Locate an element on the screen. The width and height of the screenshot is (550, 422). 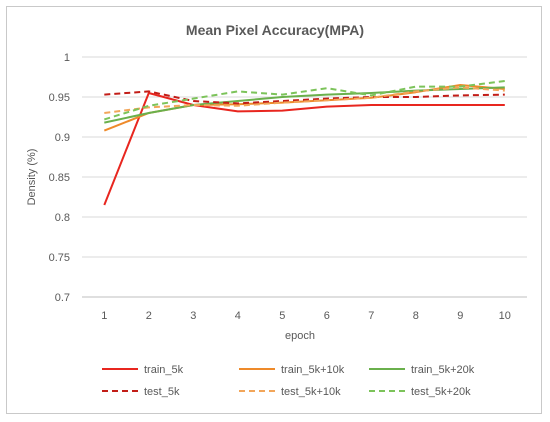
x-tick-label: 9 is located at coordinates (460, 316).